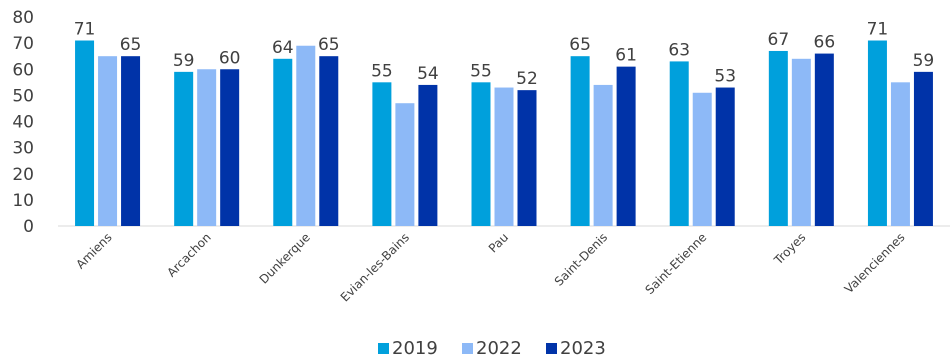 The width and height of the screenshot is (951, 364). Describe the element at coordinates (23, 18) in the screenshot. I see `y-tick-label: 80` at that location.